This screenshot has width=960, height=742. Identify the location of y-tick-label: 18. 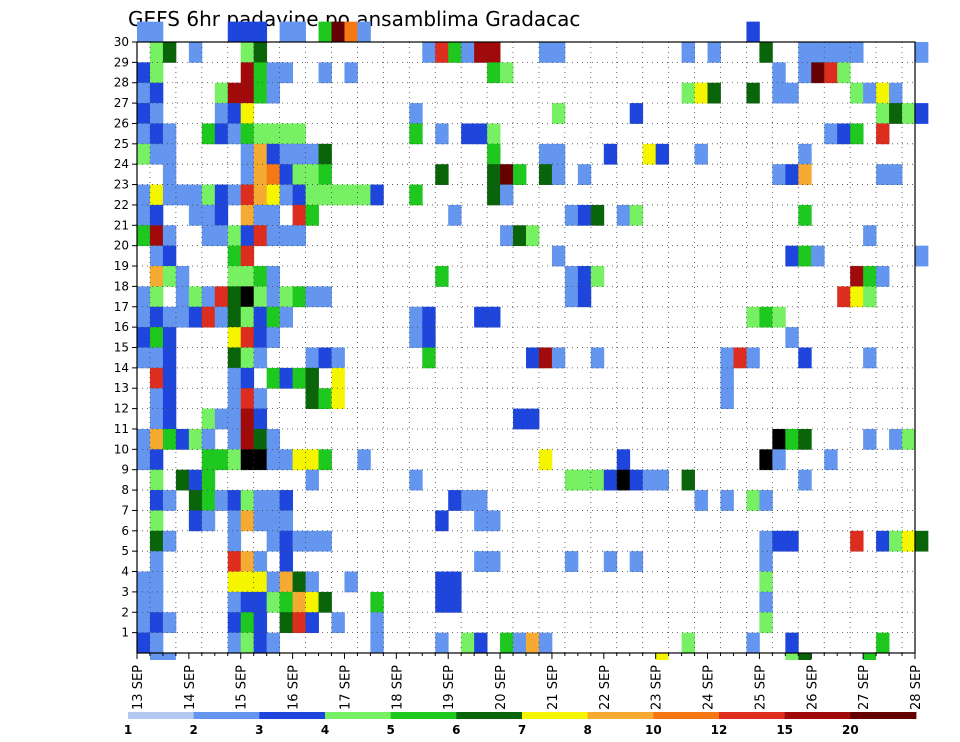
(121, 286).